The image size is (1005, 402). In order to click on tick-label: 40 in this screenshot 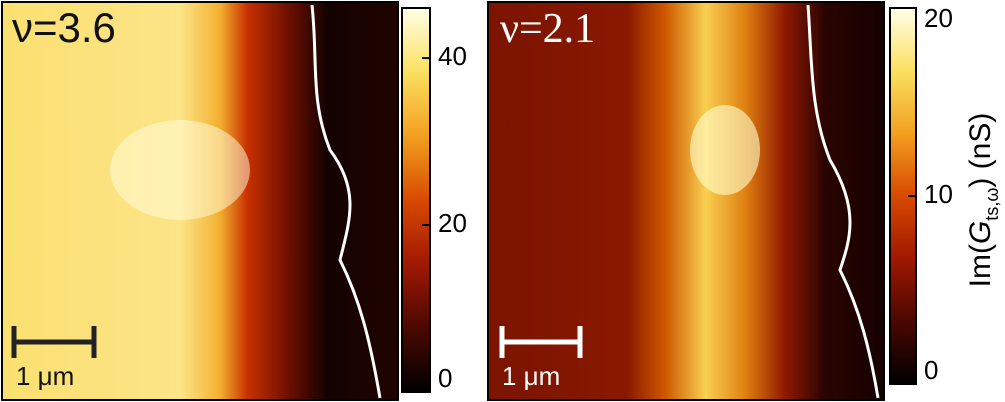, I will do `click(452, 56)`.